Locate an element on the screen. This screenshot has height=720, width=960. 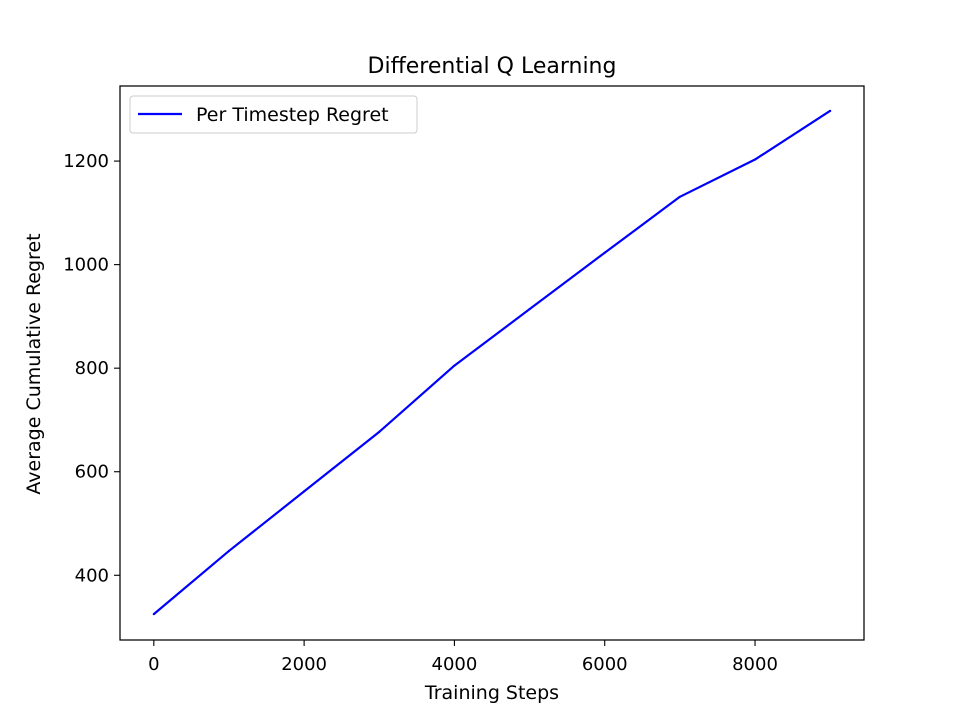
legend-box is located at coordinates (273, 114).